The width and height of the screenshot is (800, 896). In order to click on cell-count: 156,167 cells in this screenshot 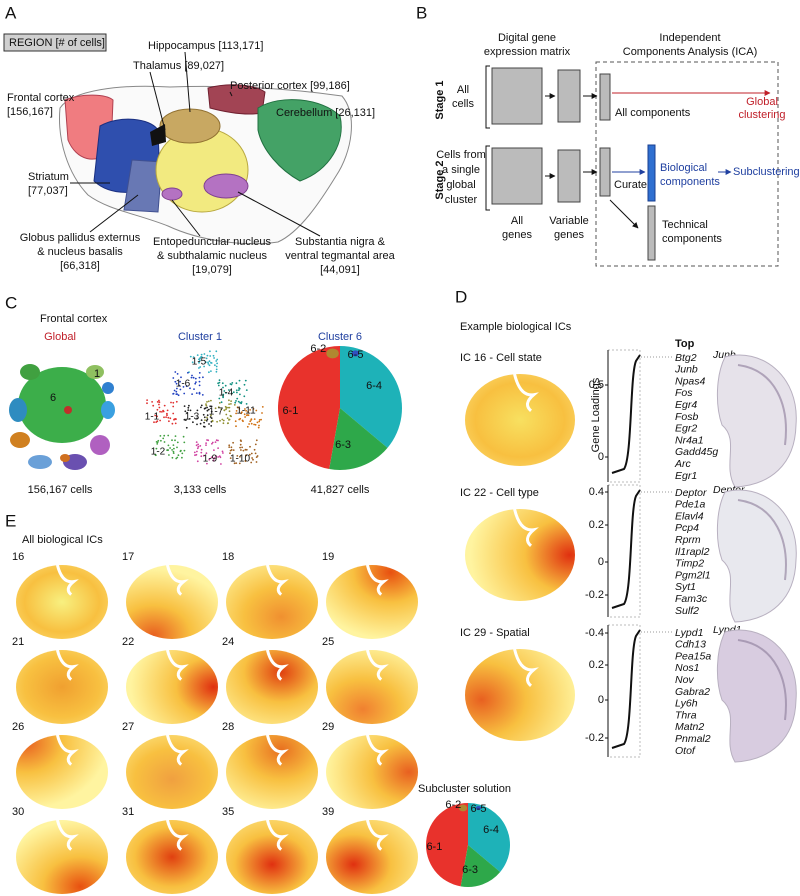, I will do `click(60, 490)`.